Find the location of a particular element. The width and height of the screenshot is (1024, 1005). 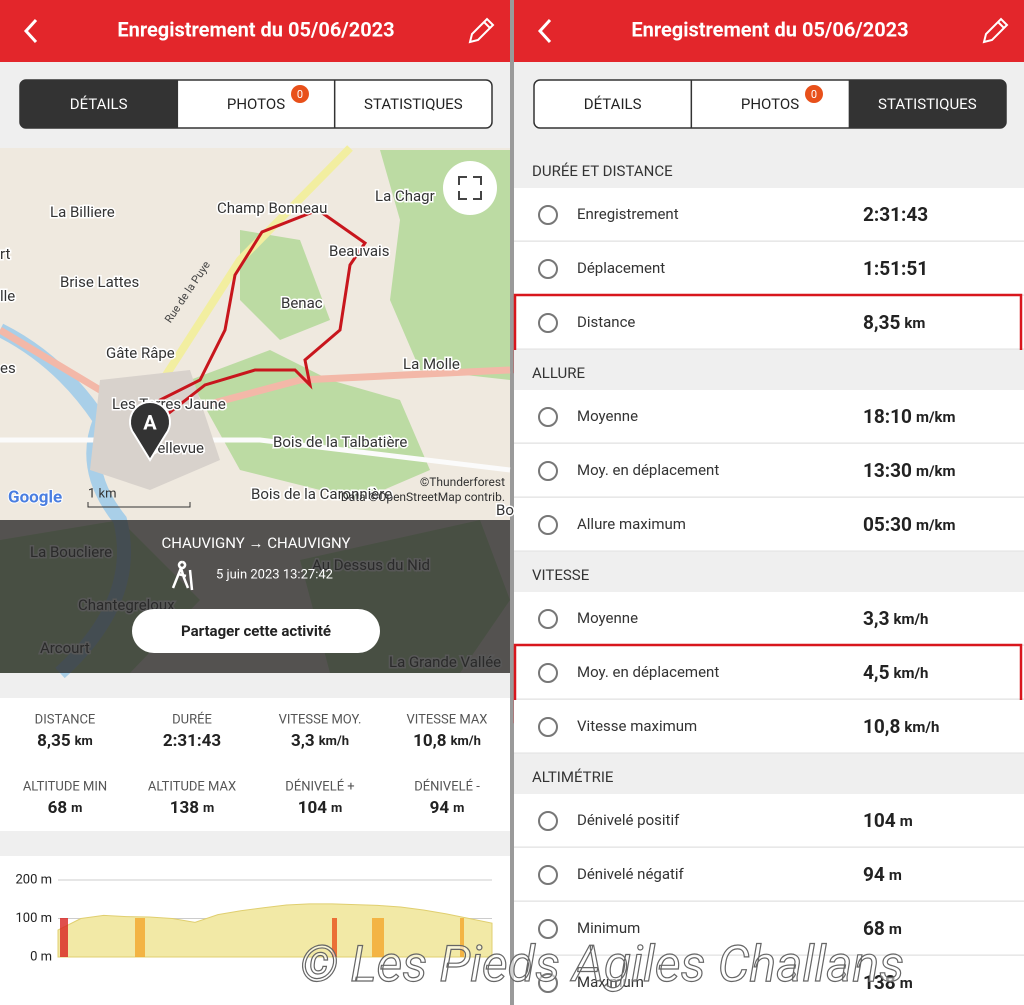

share-button is located at coordinates (256, 631).